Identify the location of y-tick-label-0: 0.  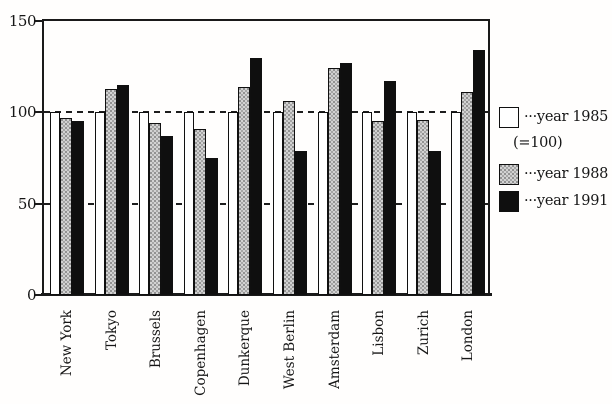
(31, 295).